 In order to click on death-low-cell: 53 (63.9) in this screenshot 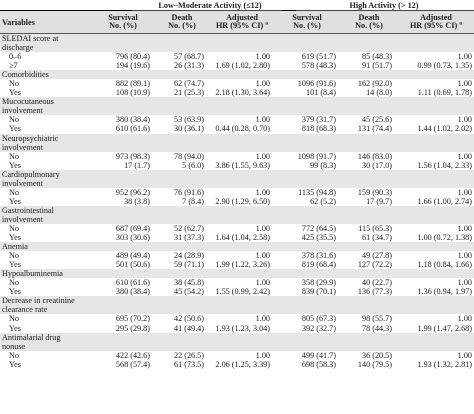, I will do `click(188, 120)`.